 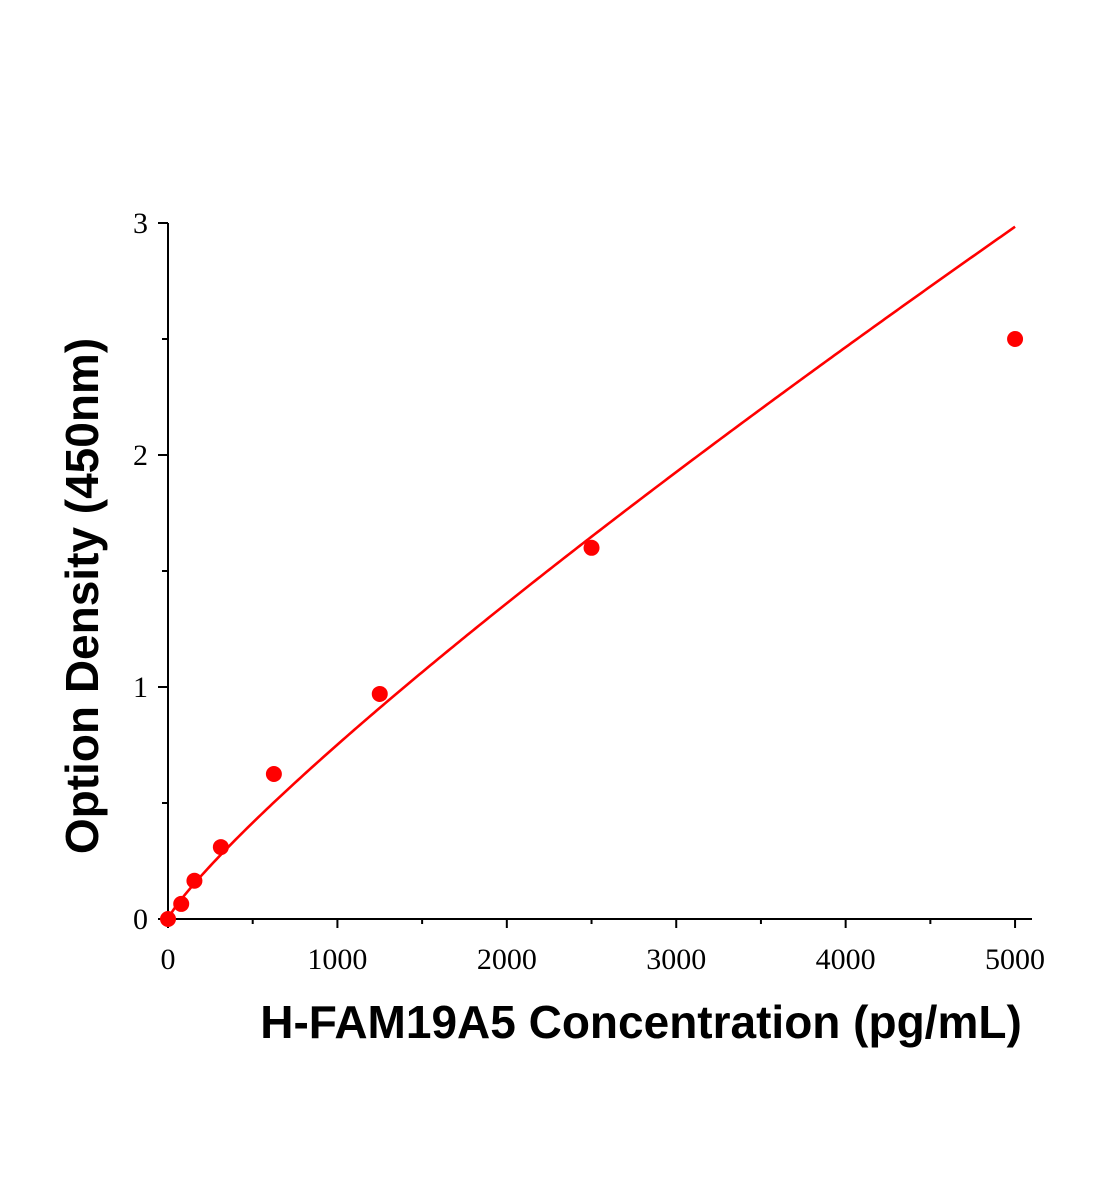 I want to click on x-tick-label: 0, so click(x=168, y=959).